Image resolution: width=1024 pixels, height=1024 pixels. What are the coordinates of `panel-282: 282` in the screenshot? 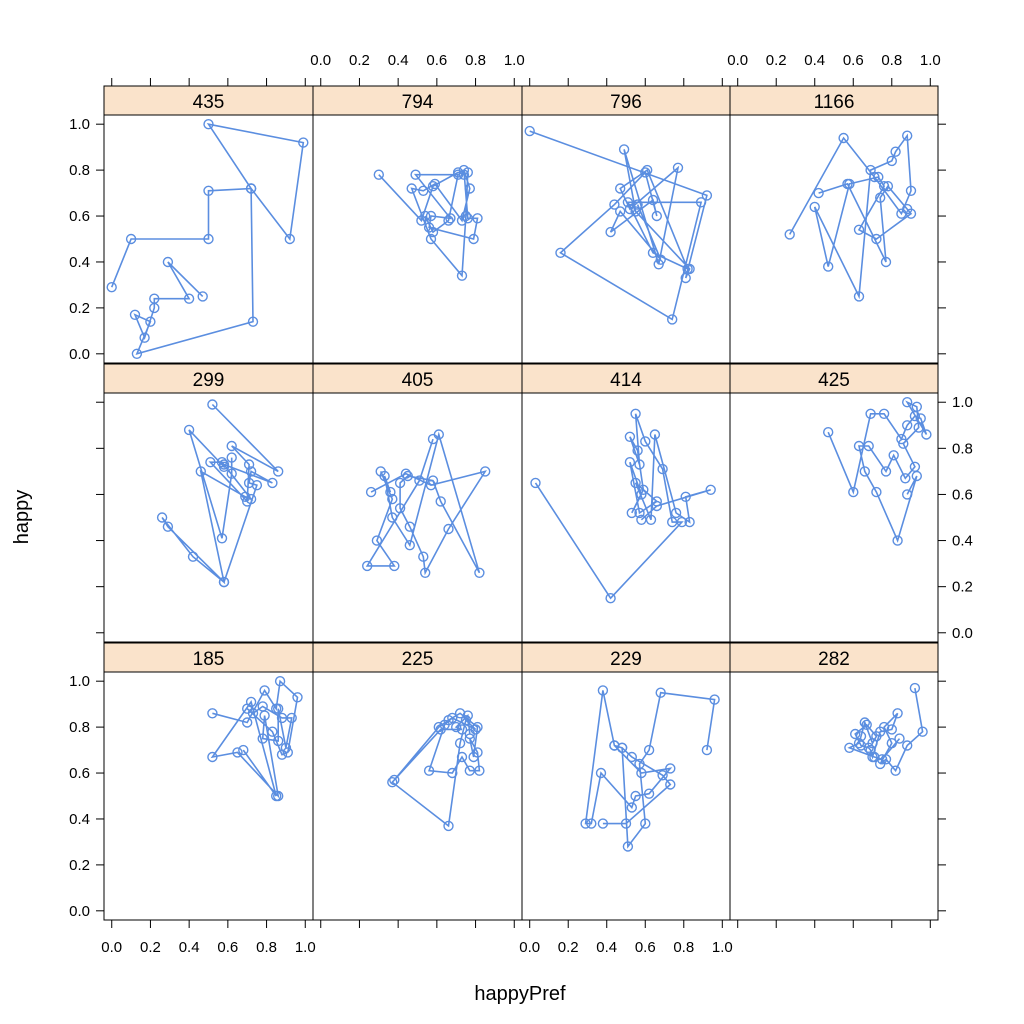 It's located at (834, 781).